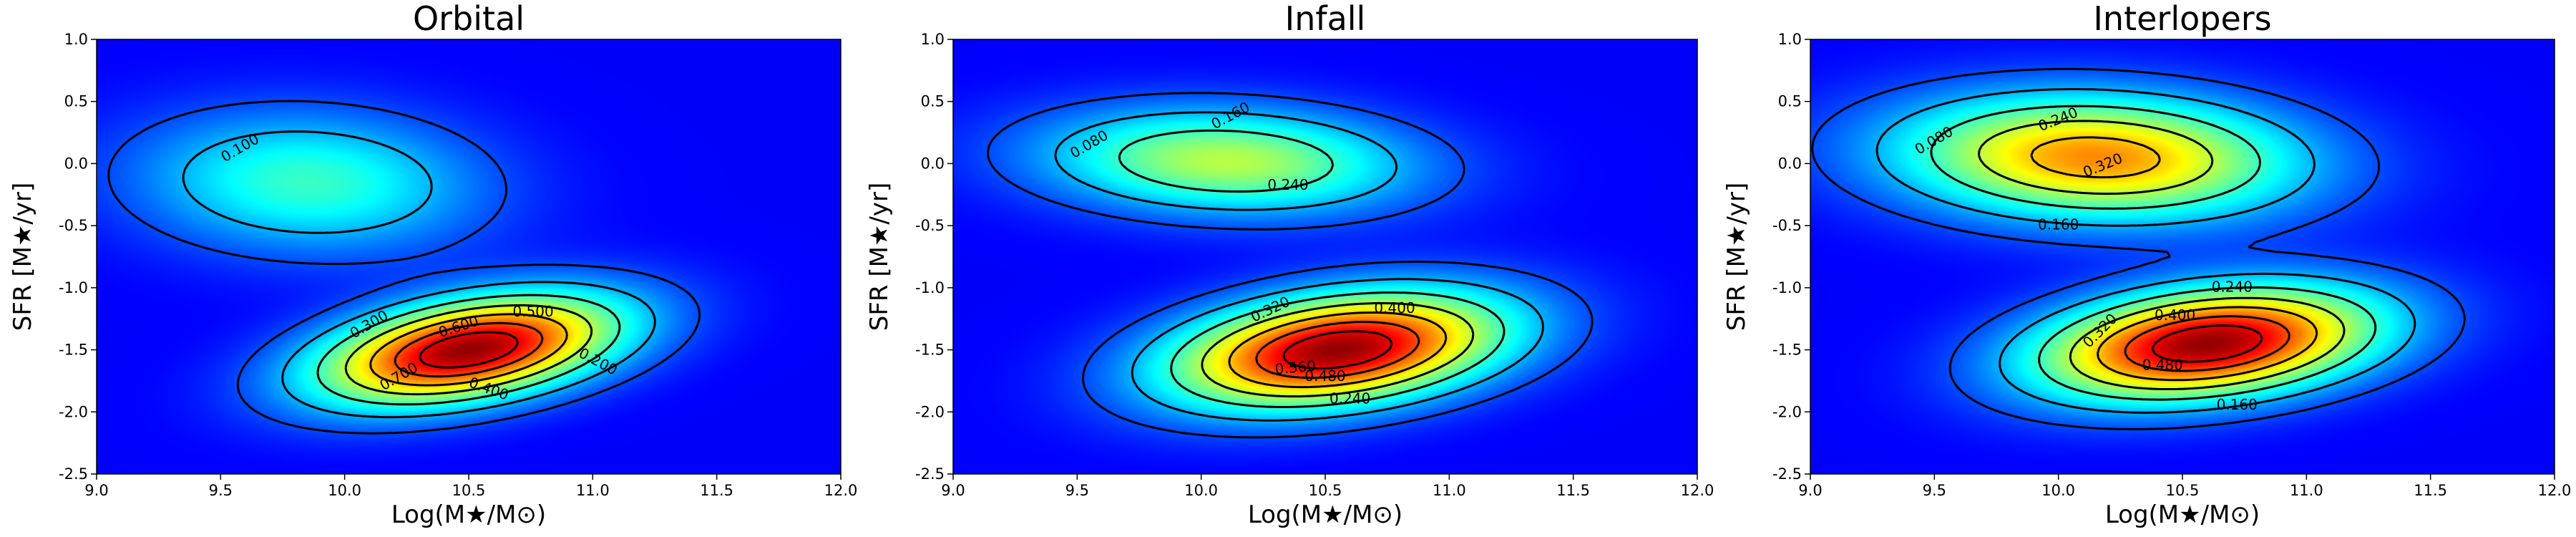 The height and width of the screenshot is (537, 2576). I want to click on contour-label: 0.560, so click(1295, 367).